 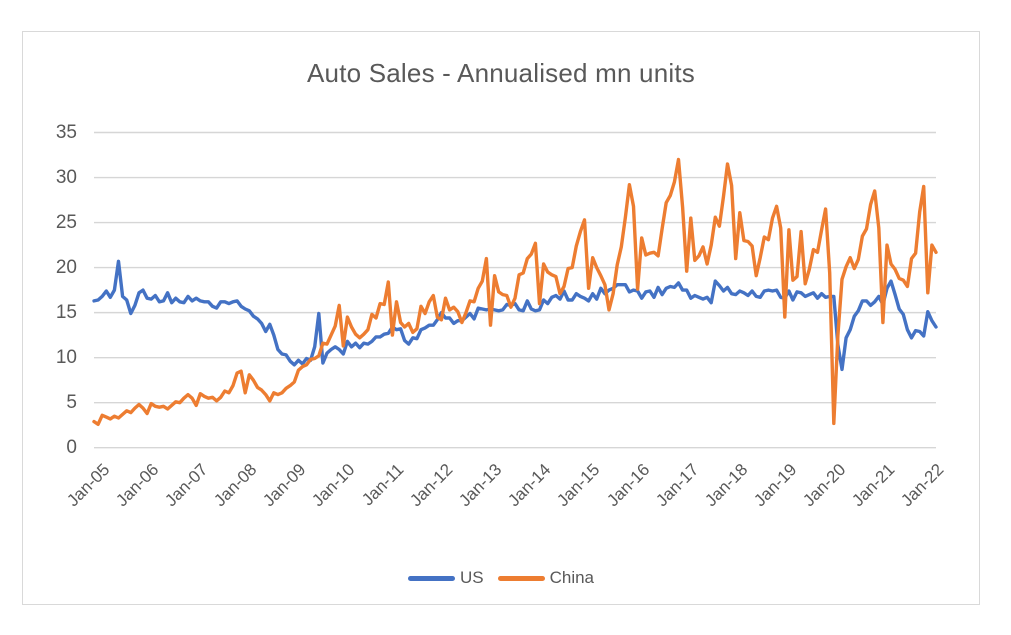 What do you see at coordinates (521, 578) in the screenshot?
I see `china-line-swatch` at bounding box center [521, 578].